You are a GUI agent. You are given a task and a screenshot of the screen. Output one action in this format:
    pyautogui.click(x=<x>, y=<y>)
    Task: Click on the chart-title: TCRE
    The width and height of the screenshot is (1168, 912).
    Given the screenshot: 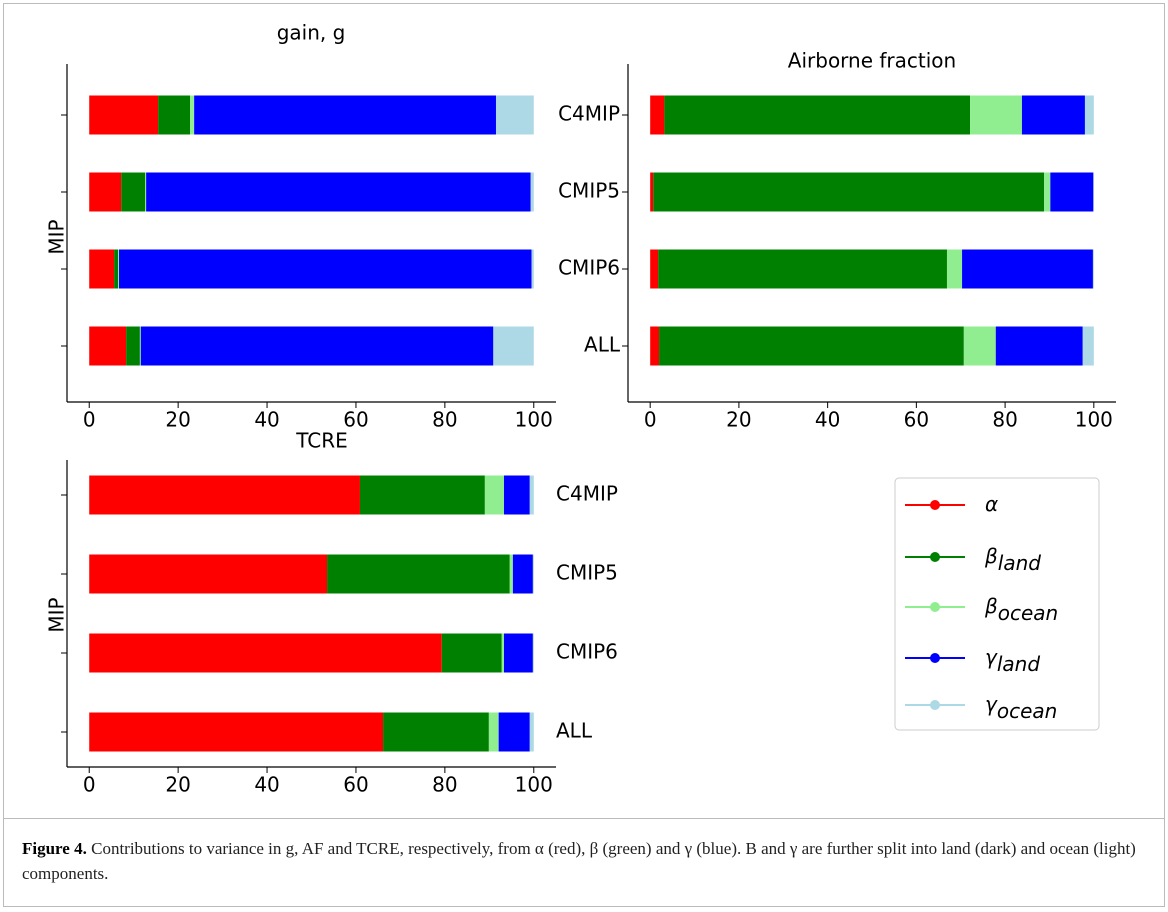 What is the action you would take?
    pyautogui.click(x=321, y=441)
    